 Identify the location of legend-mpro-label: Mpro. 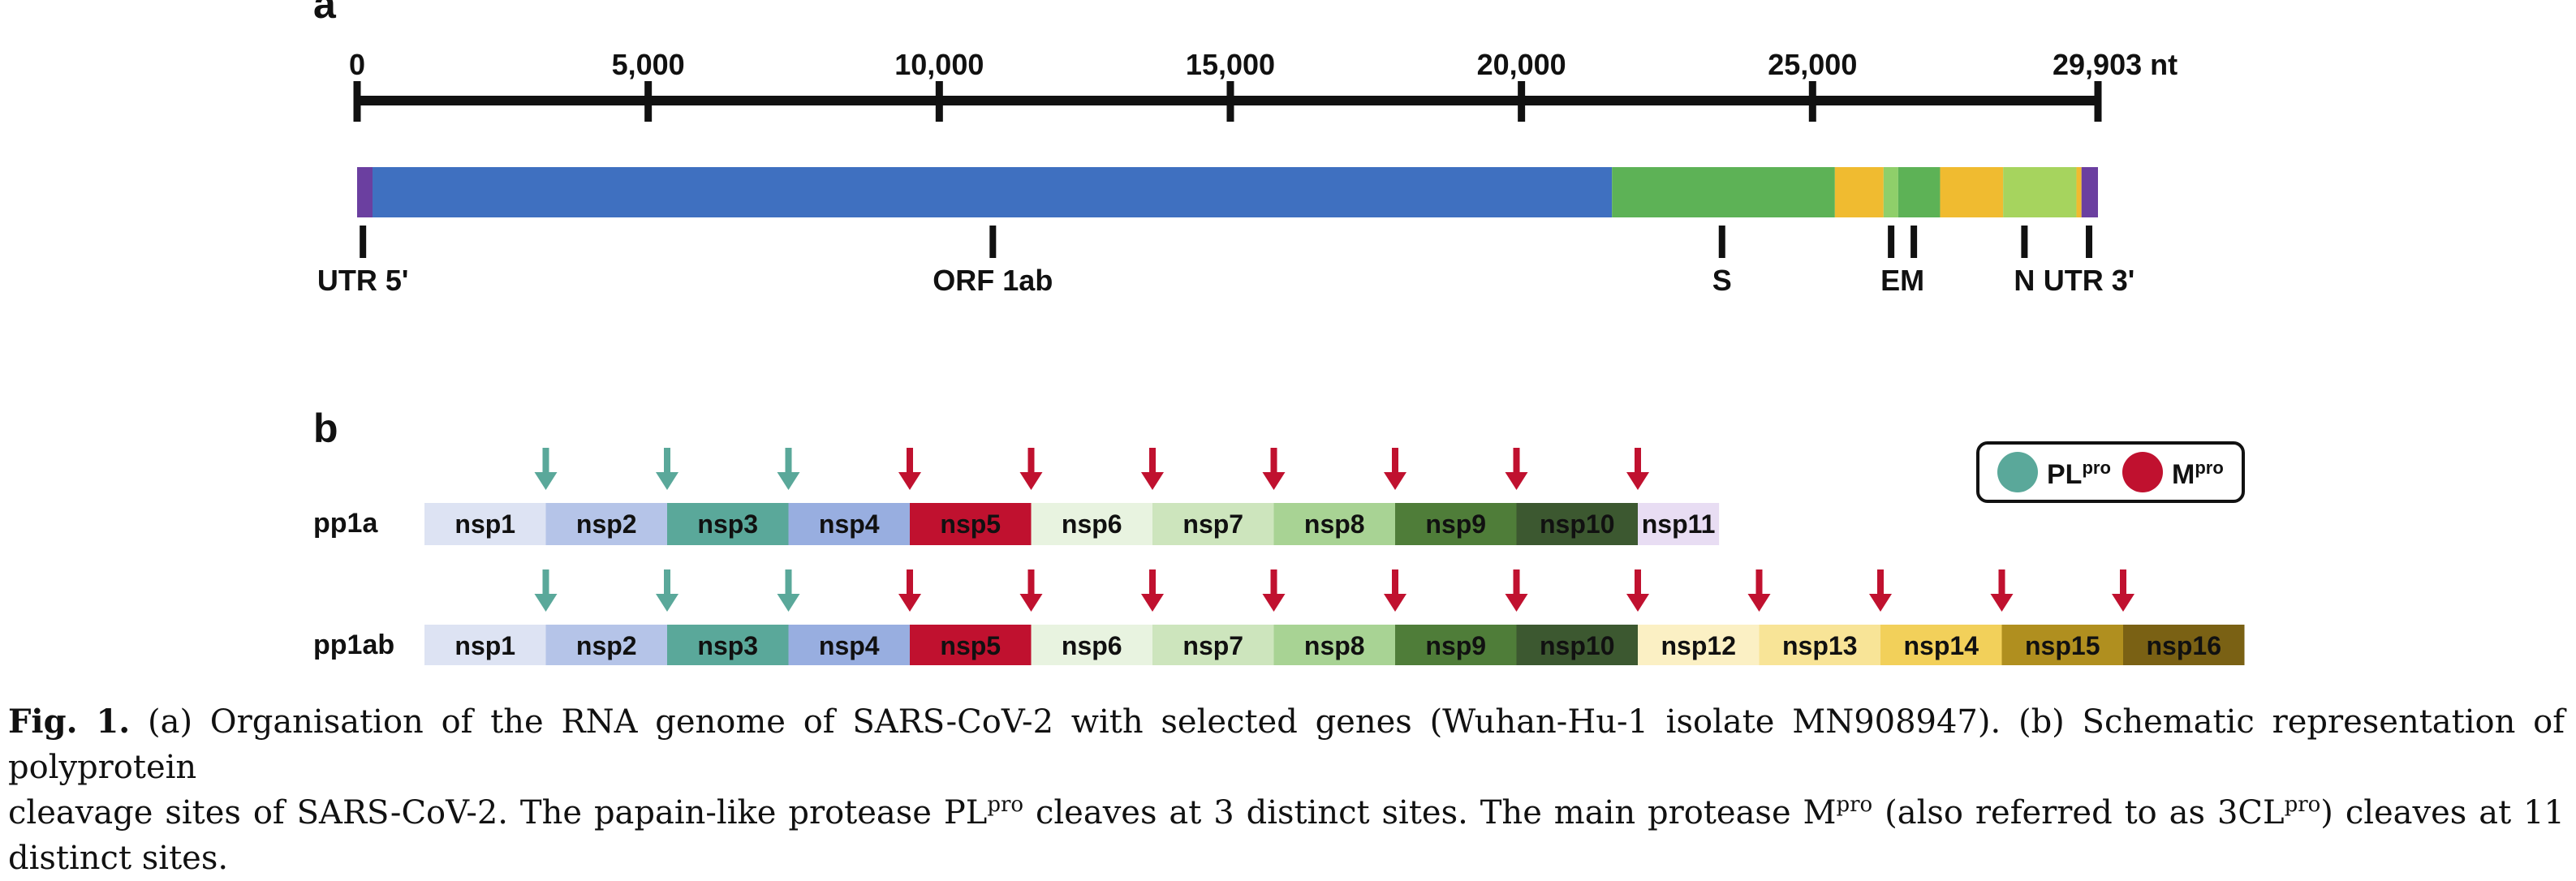
(2198, 474).